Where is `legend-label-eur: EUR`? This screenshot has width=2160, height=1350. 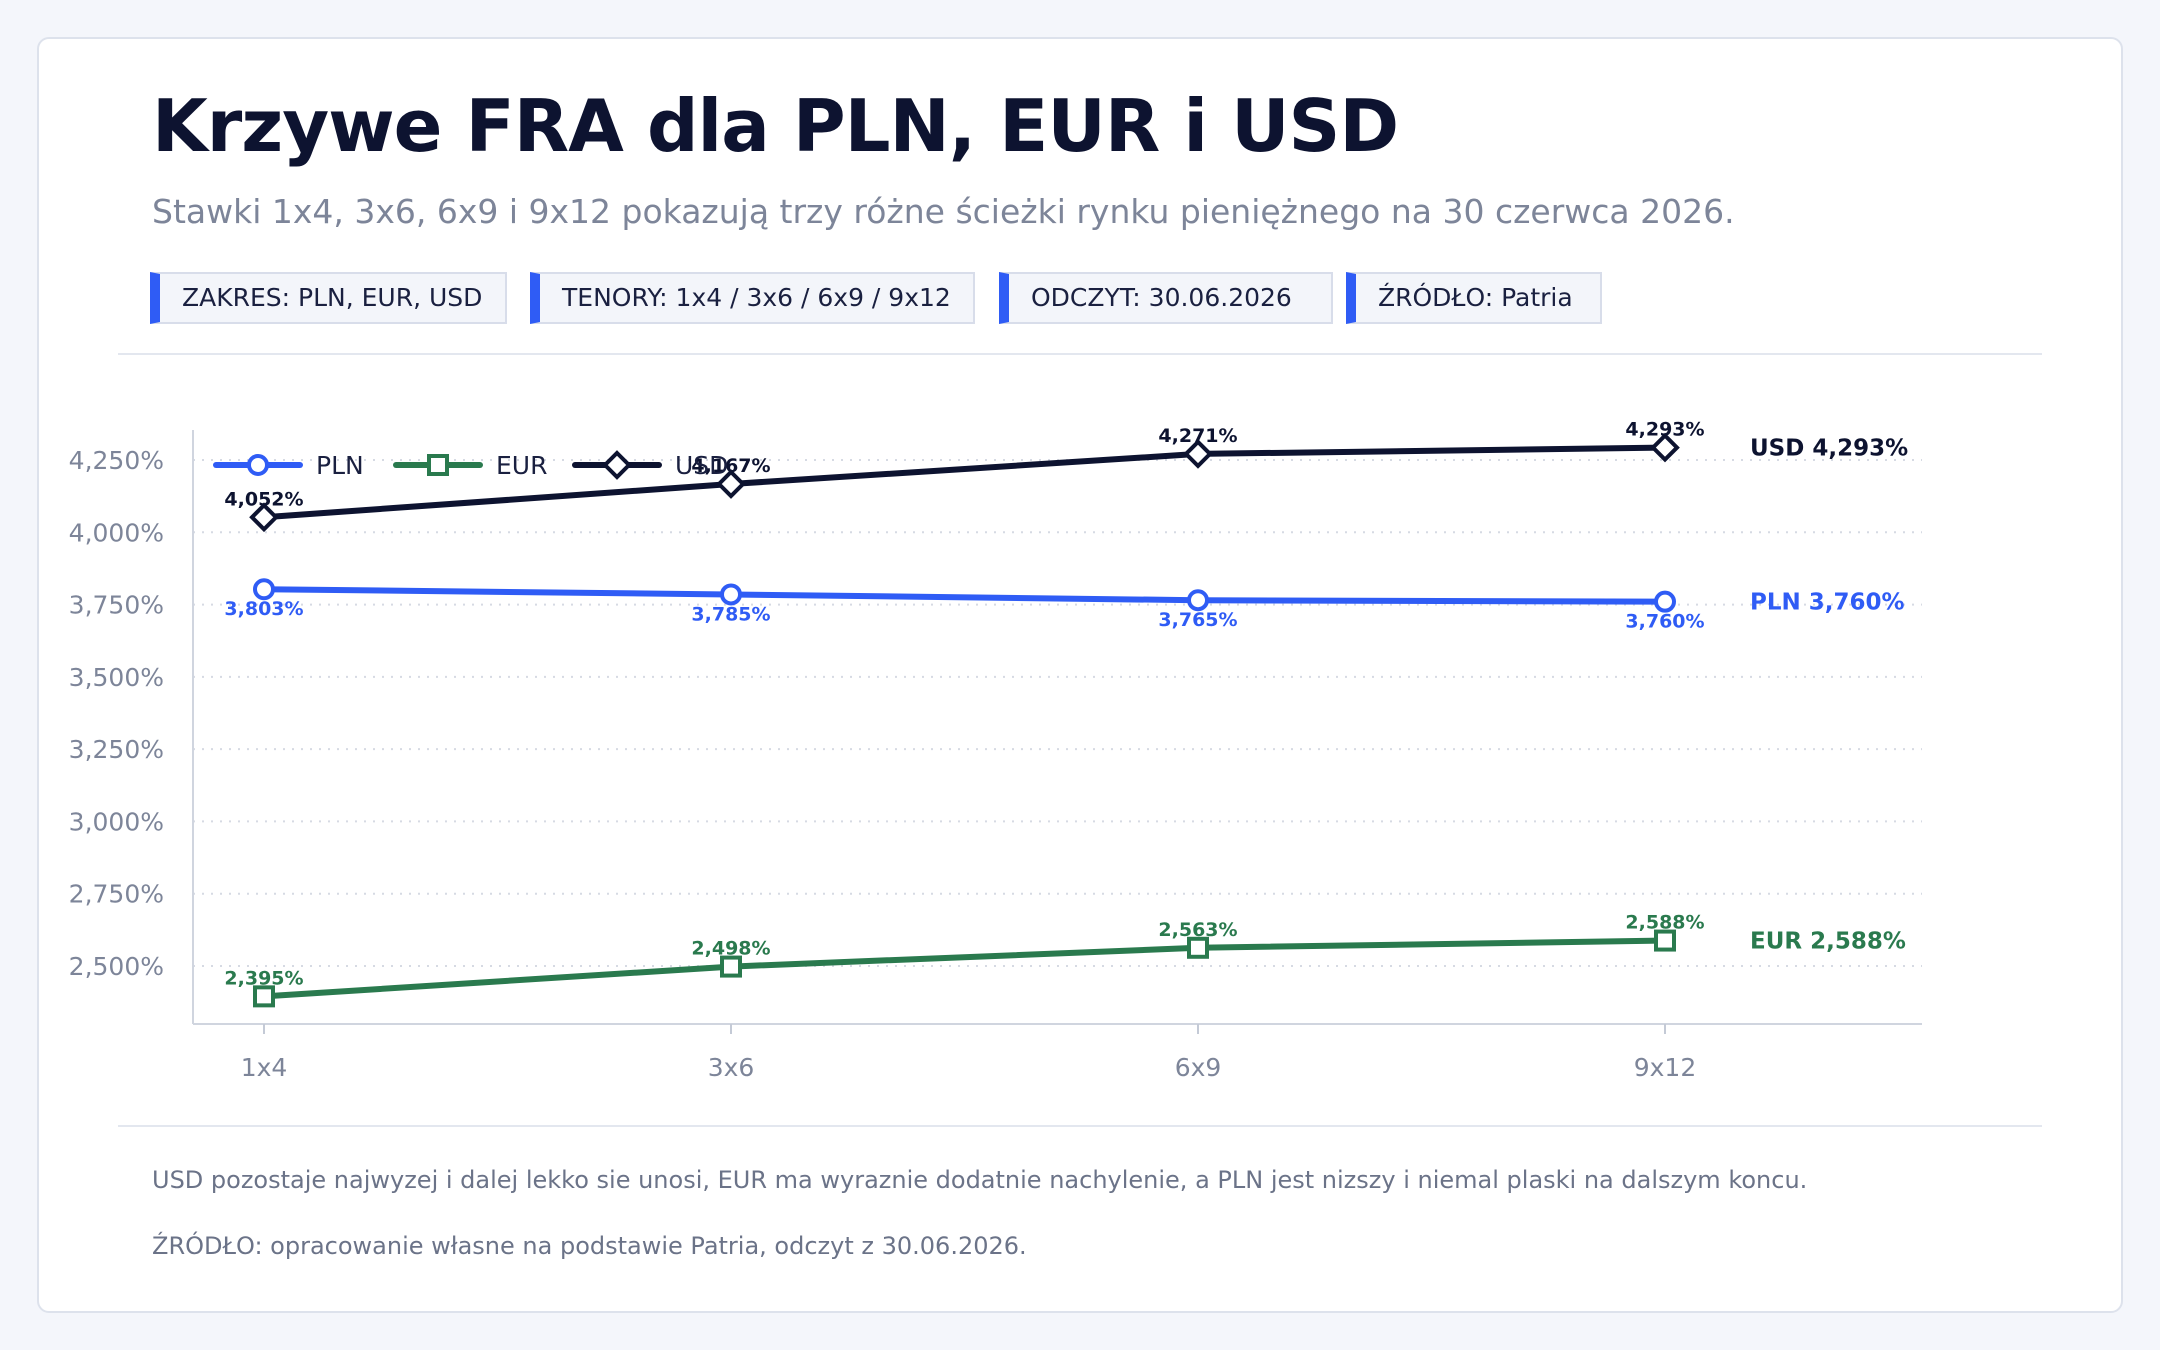
legend-label-eur: EUR is located at coordinates (521, 465).